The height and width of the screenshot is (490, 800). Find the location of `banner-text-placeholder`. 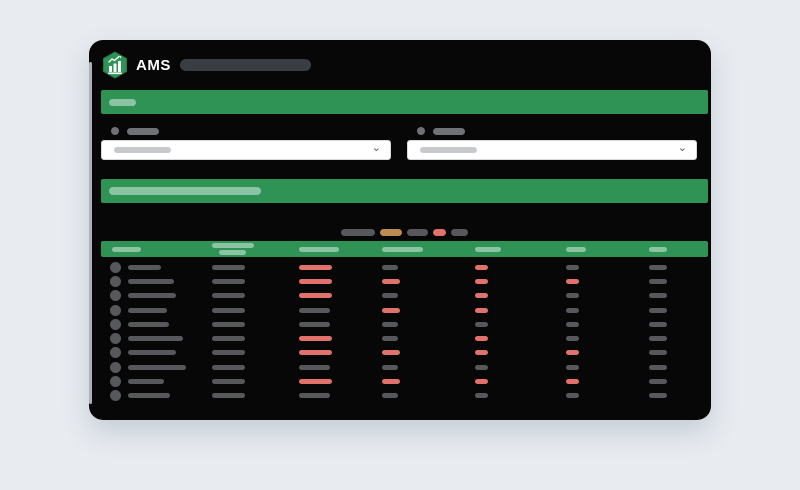

banner-text-placeholder is located at coordinates (185, 191).